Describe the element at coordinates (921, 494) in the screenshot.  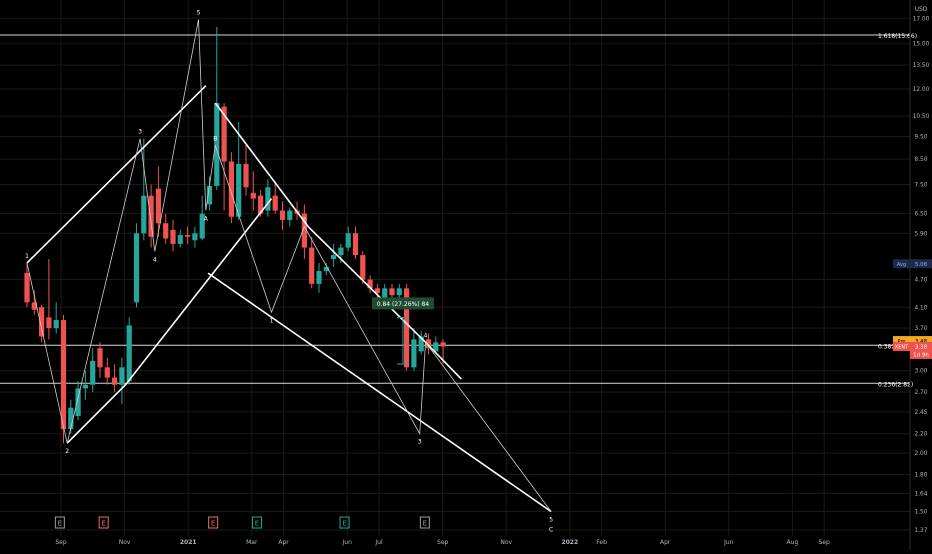
I see `y-tick-label: 1.64` at that location.